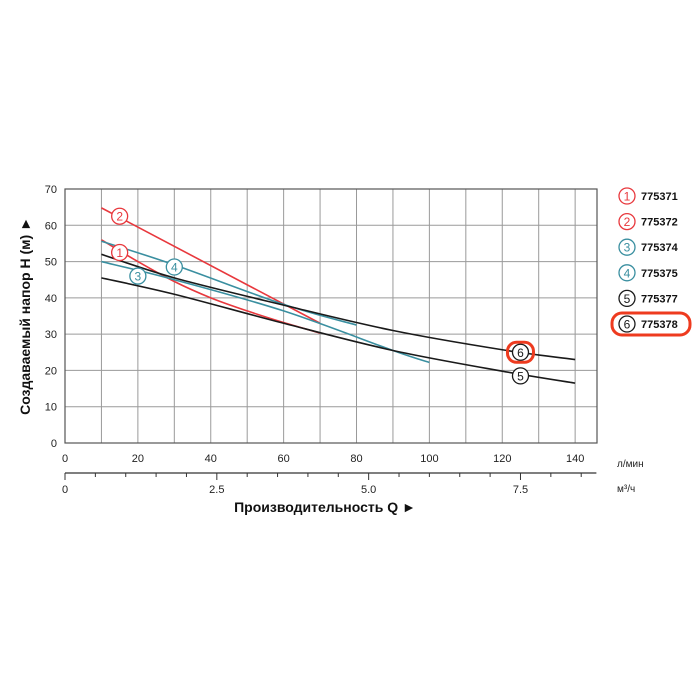  I want to click on legend-entry-775377: 775377, so click(659, 299).